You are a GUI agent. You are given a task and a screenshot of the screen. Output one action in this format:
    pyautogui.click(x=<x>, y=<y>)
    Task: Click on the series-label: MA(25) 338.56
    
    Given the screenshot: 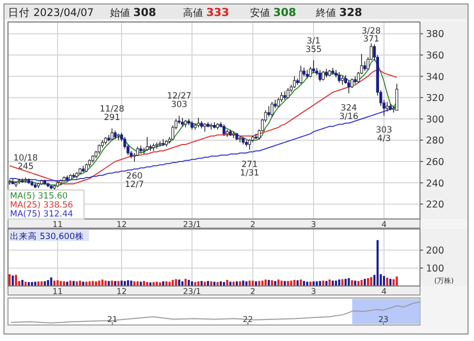 What is the action you would take?
    pyautogui.click(x=42, y=205)
    